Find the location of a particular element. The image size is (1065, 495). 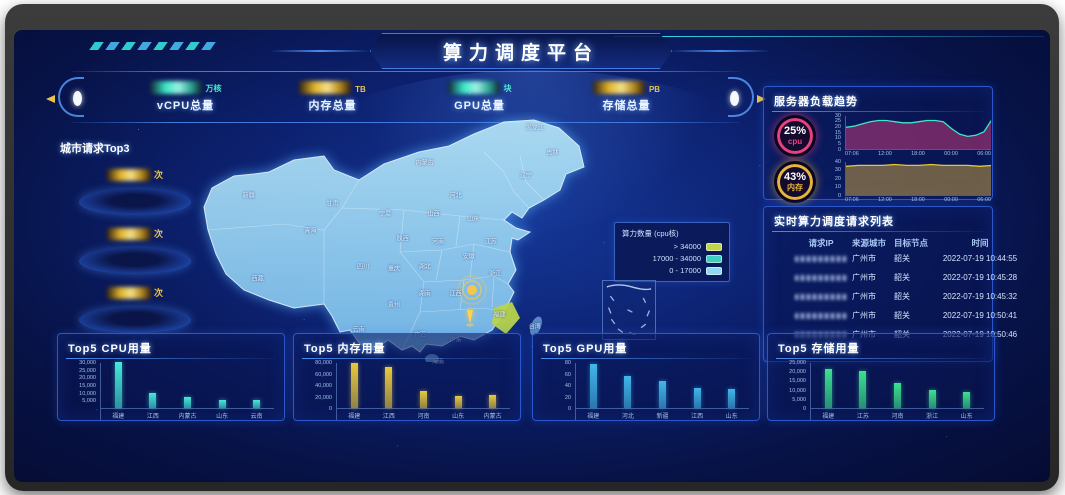

arrow-left-icon is located at coordinates (50, 99).